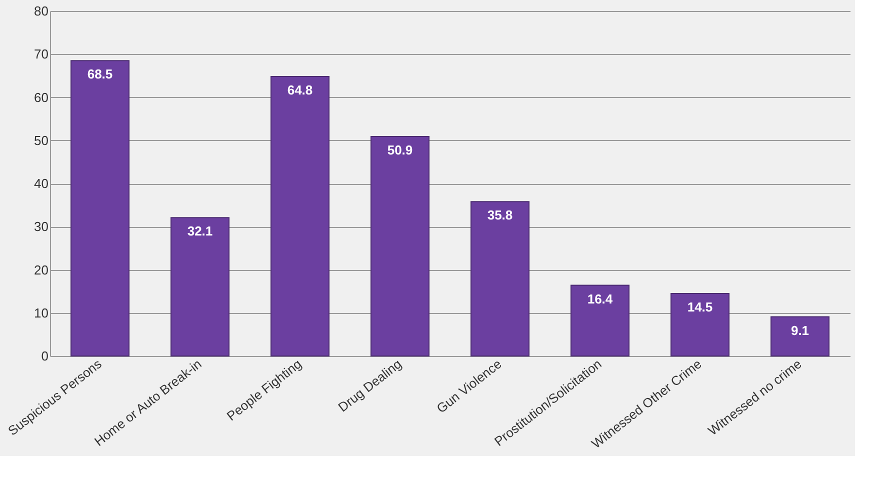 This screenshot has height=488, width=870. Describe the element at coordinates (41, 270) in the screenshot. I see `y-tick-label: 20` at that location.